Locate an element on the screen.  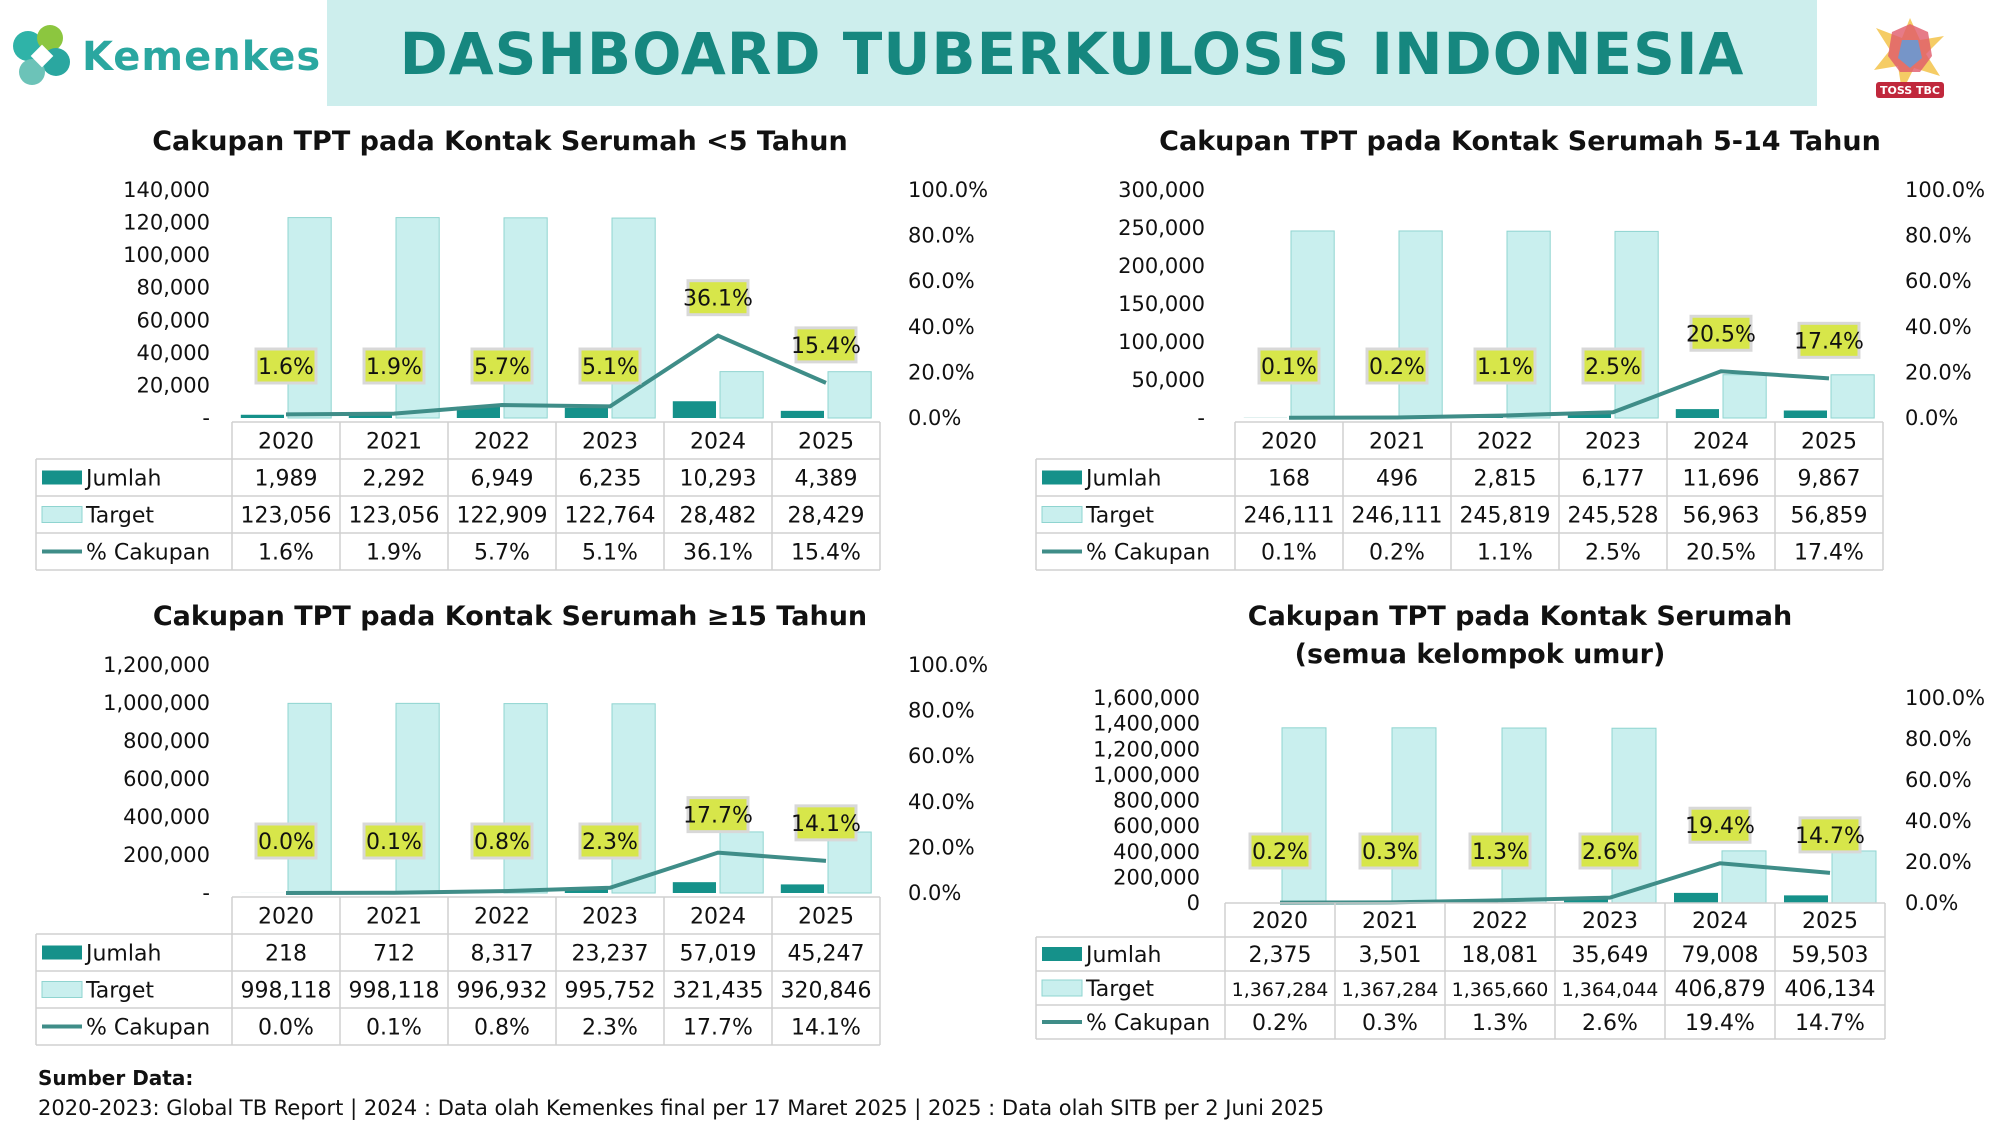
pct-label: 15.4% is located at coordinates (826, 345).